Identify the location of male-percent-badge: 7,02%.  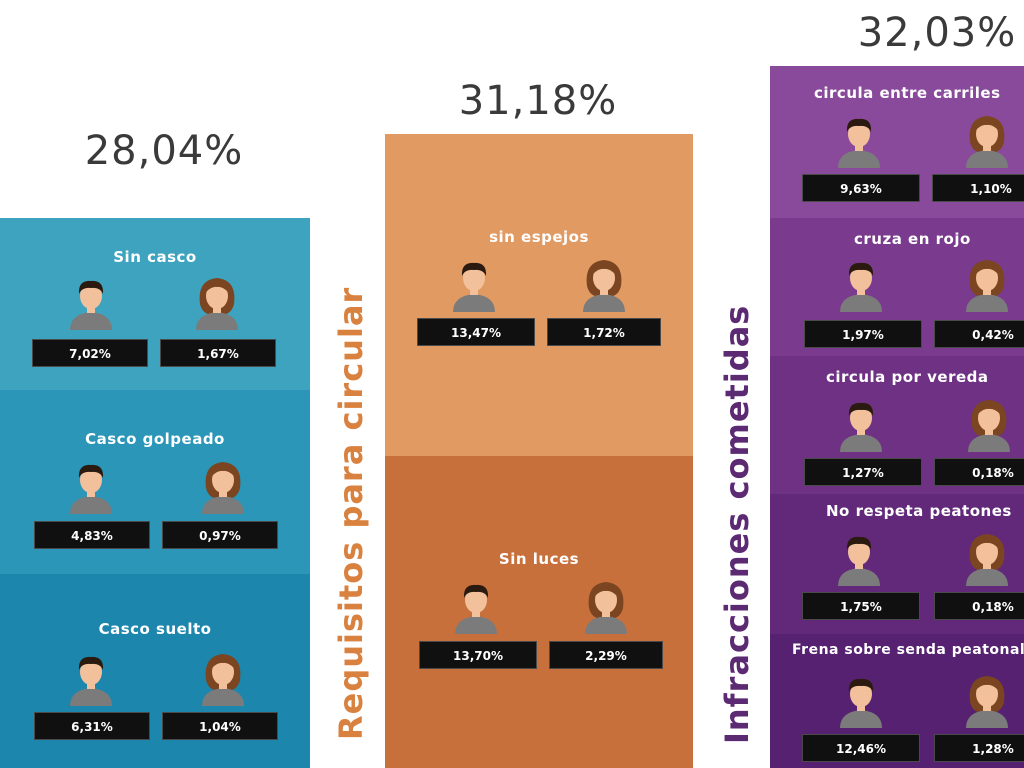
(90, 353).